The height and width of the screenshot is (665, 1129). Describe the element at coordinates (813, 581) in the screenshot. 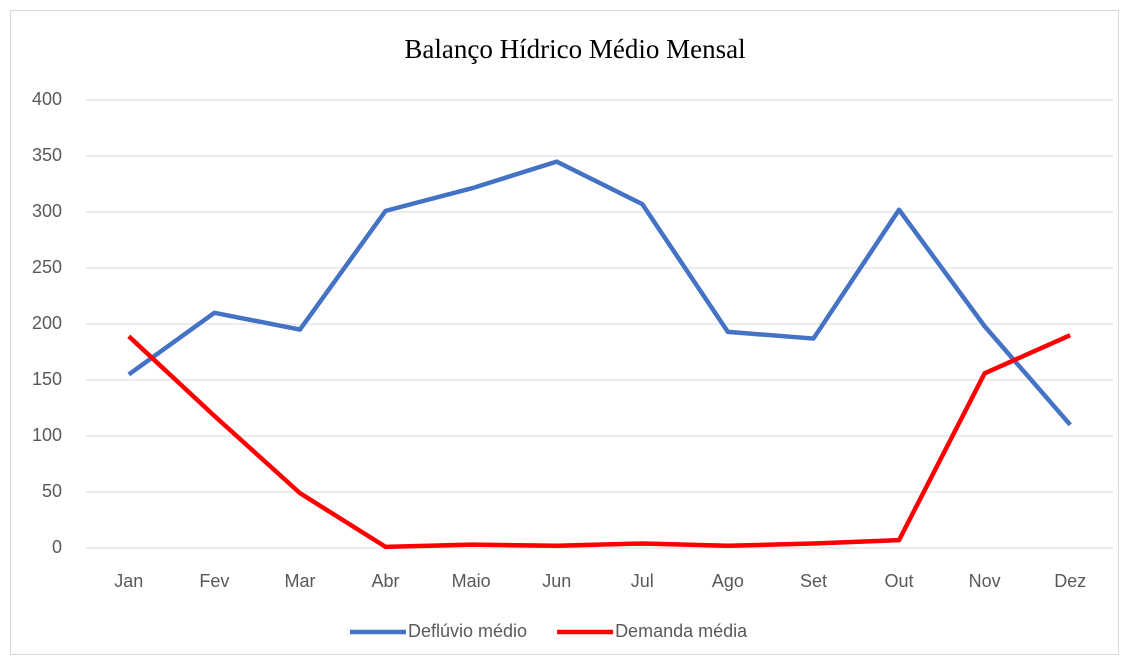

I see `x-tick-label: Set` at that location.